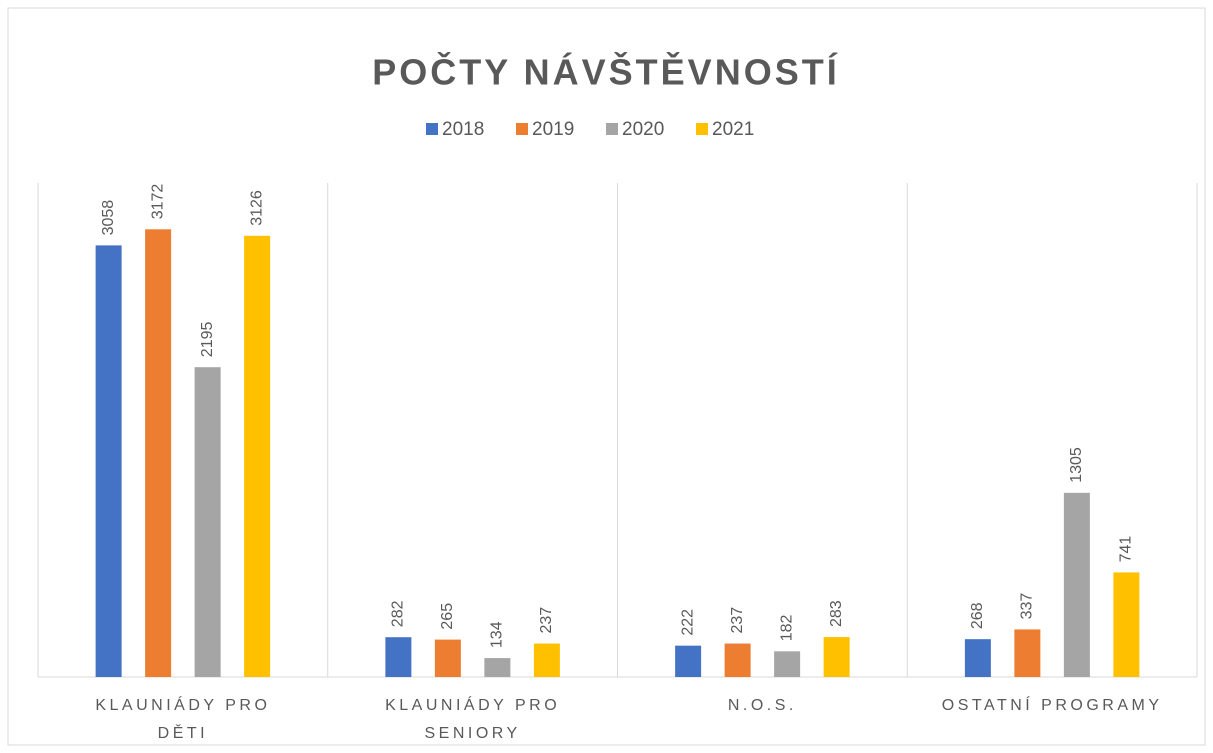 This screenshot has width=1213, height=753. I want to click on x-tick-label: KLAUNIÁDY PRO SENIORY, so click(473, 719).